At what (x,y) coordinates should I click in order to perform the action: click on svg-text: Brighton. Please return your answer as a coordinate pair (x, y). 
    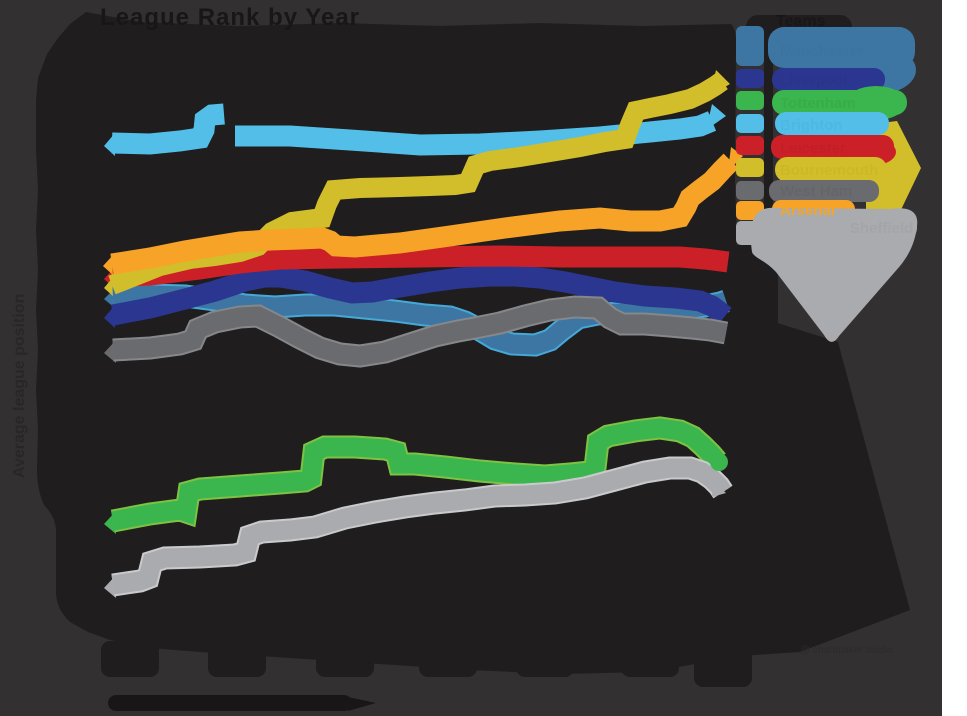
    Looking at the image, I should click on (811, 125).